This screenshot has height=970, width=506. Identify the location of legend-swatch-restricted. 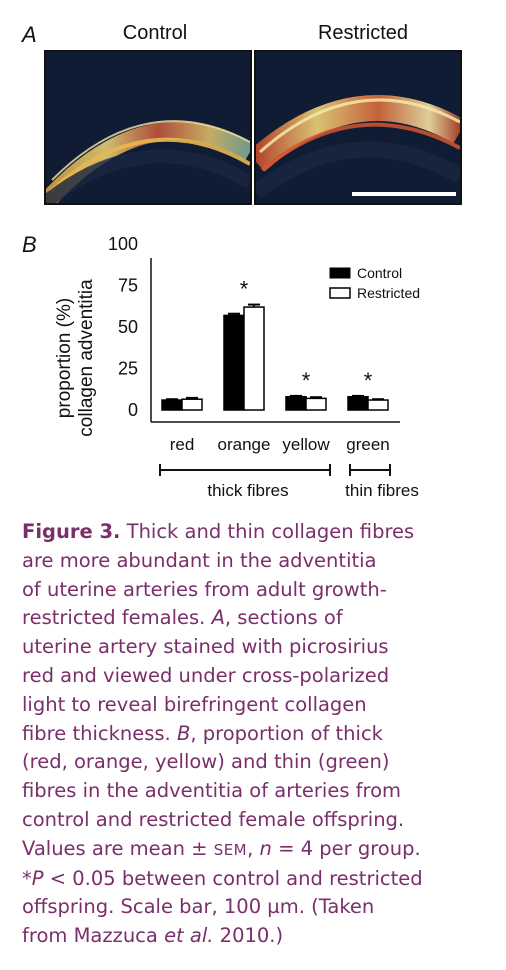
(340, 293).